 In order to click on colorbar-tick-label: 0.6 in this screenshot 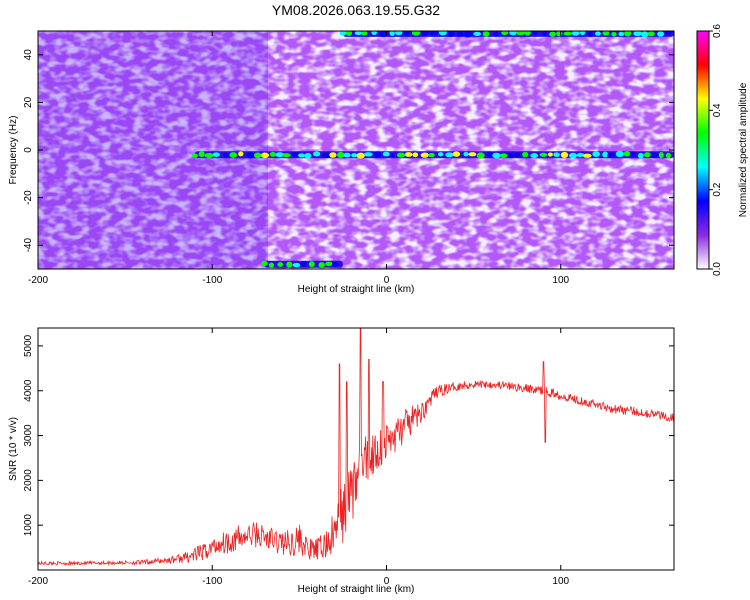, I will do `click(717, 31)`.